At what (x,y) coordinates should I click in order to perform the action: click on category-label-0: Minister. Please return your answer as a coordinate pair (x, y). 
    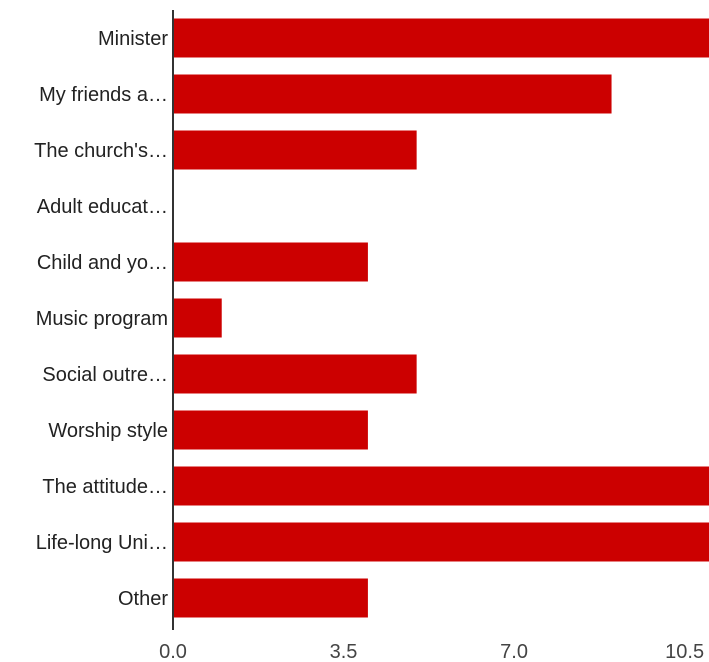
    Looking at the image, I should click on (133, 39).